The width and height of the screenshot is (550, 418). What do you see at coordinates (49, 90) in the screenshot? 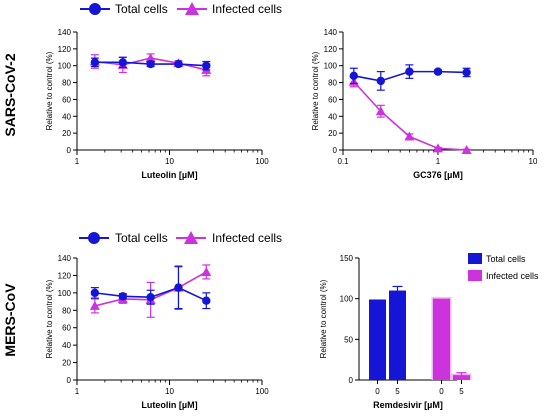
I see `panel-0-ylabel: Relative to control (%)` at bounding box center [49, 90].